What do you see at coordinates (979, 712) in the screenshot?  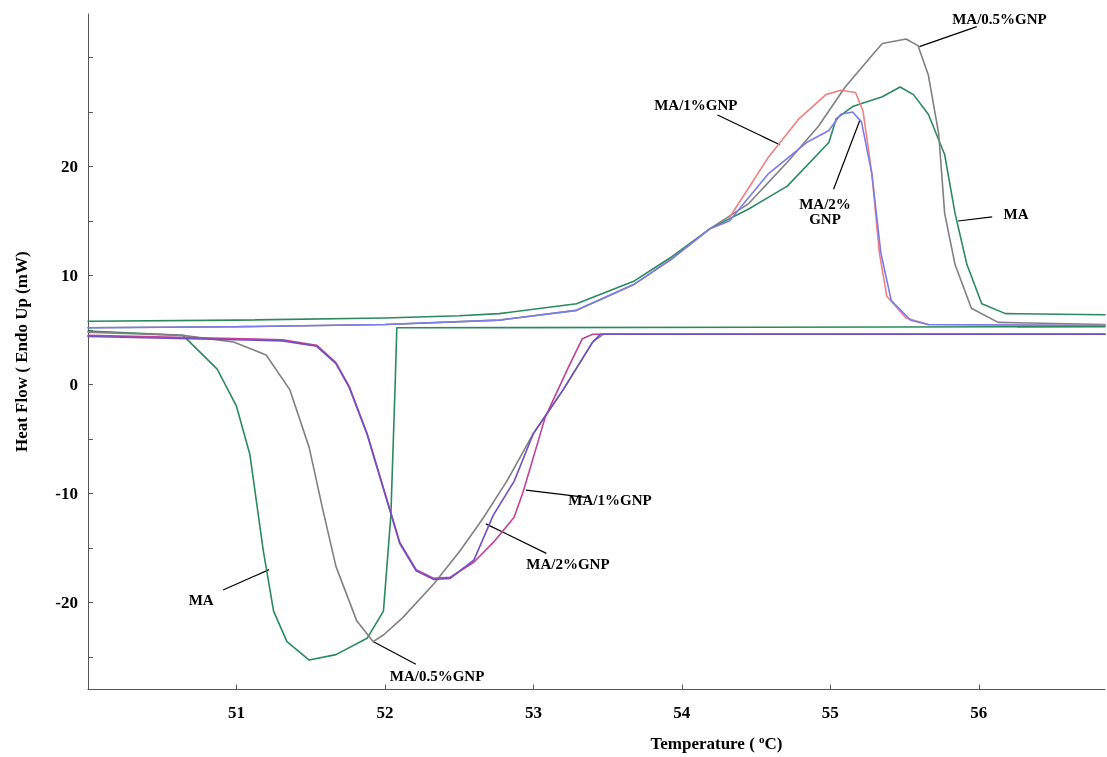 I see `x-tick-label: 56` at bounding box center [979, 712].